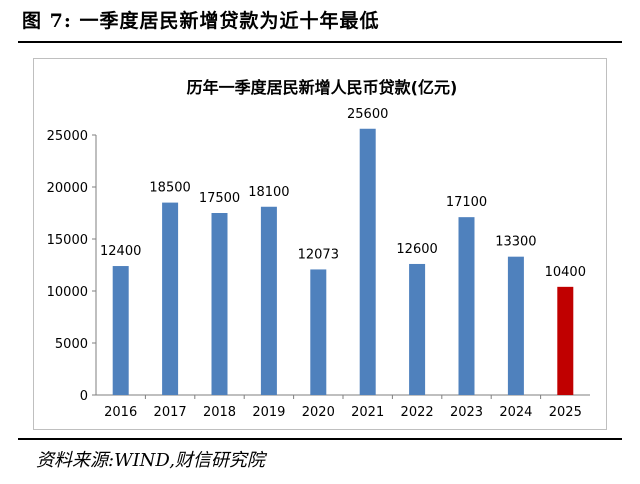 Image resolution: width=640 pixels, height=484 pixels. I want to click on data-label: 17100, so click(466, 202).